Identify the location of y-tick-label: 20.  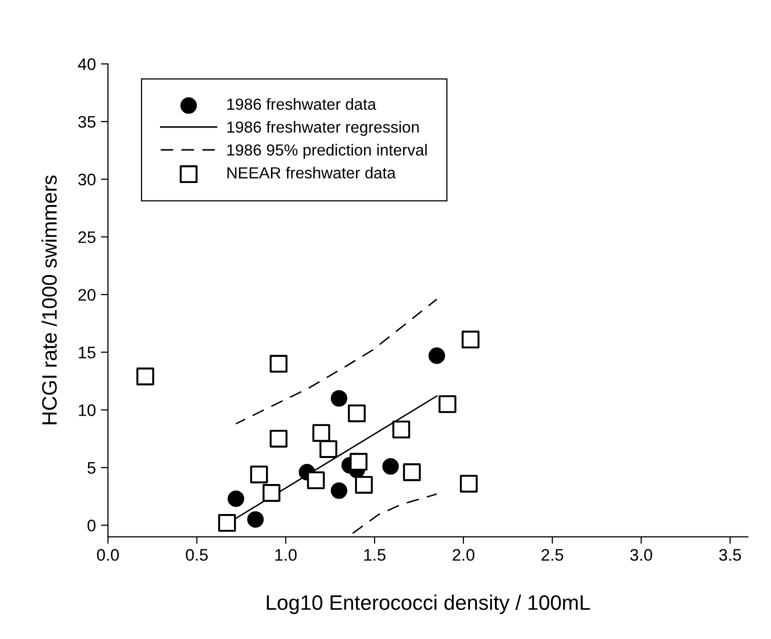
(87, 294).